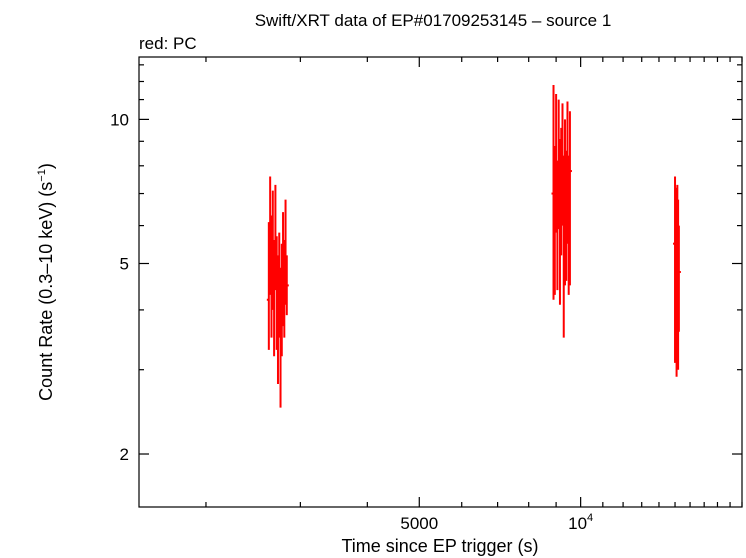 Image resolution: width=746 pixels, height=558 pixels. What do you see at coordinates (496, 522) in the screenshot?
I see `x-tick-labels: 5000 104` at bounding box center [496, 522].